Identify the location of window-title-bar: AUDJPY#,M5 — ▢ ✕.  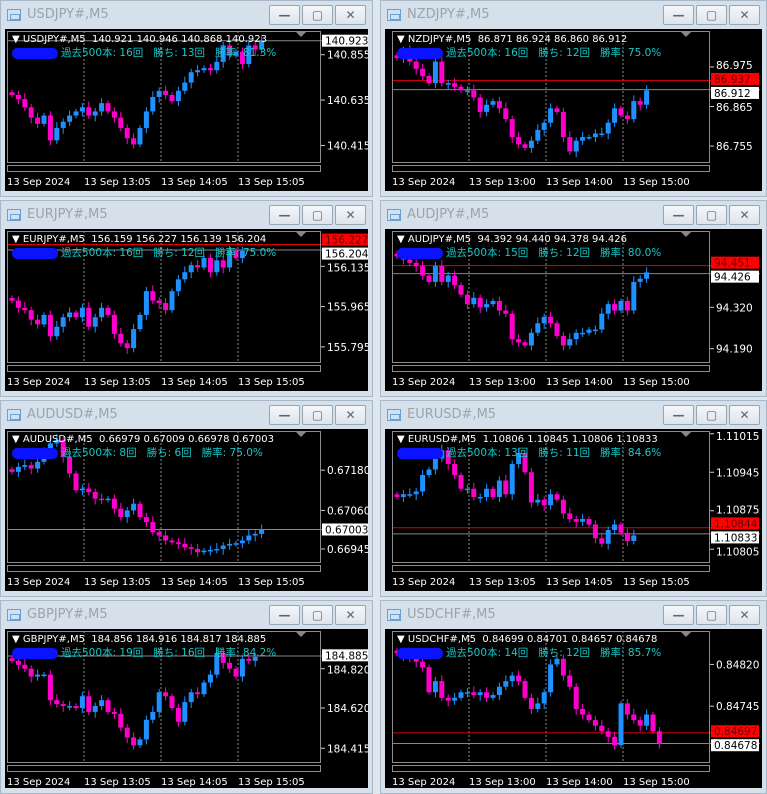
(573, 215).